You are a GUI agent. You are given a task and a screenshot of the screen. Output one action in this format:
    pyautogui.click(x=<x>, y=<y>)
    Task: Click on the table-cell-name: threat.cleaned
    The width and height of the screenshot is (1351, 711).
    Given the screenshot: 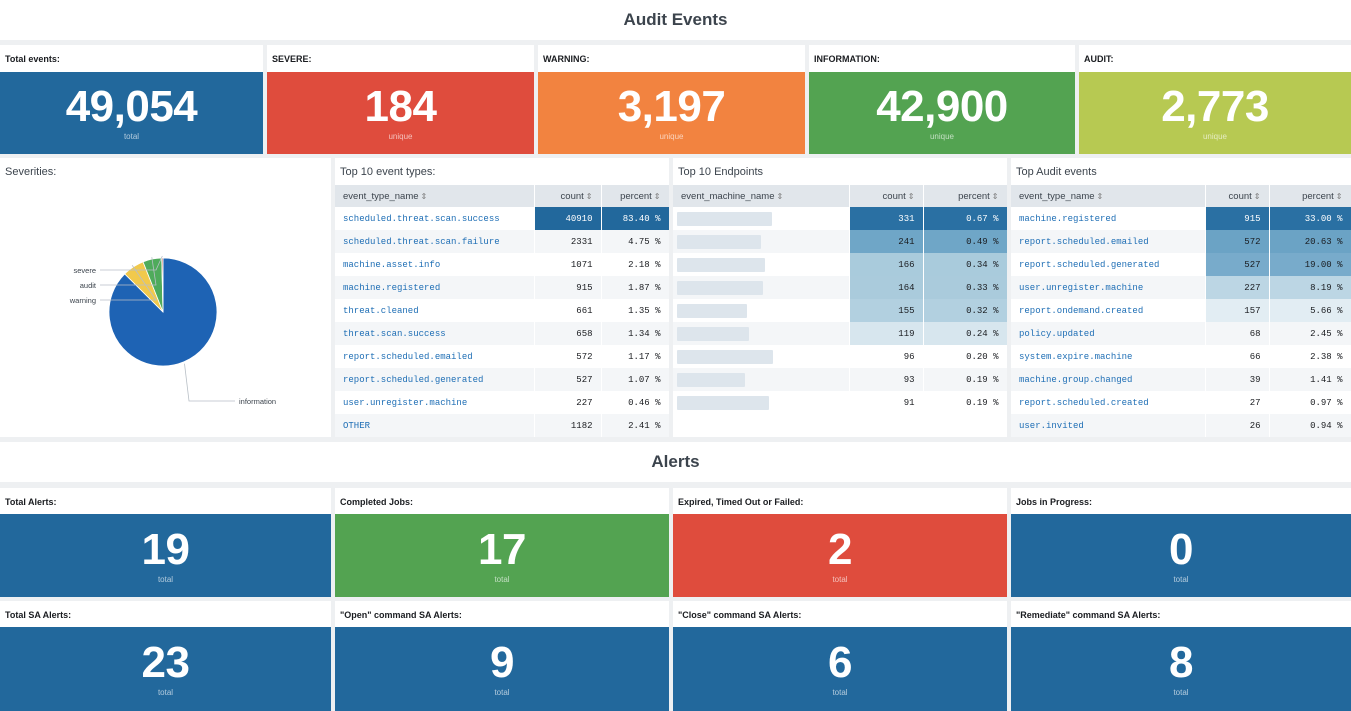 What is the action you would take?
    pyautogui.click(x=435, y=310)
    